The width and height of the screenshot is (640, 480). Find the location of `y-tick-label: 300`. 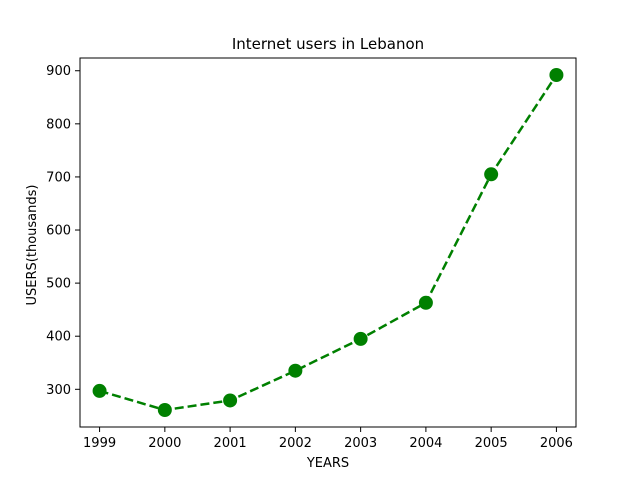

y-tick-label: 300 is located at coordinates (58, 390).